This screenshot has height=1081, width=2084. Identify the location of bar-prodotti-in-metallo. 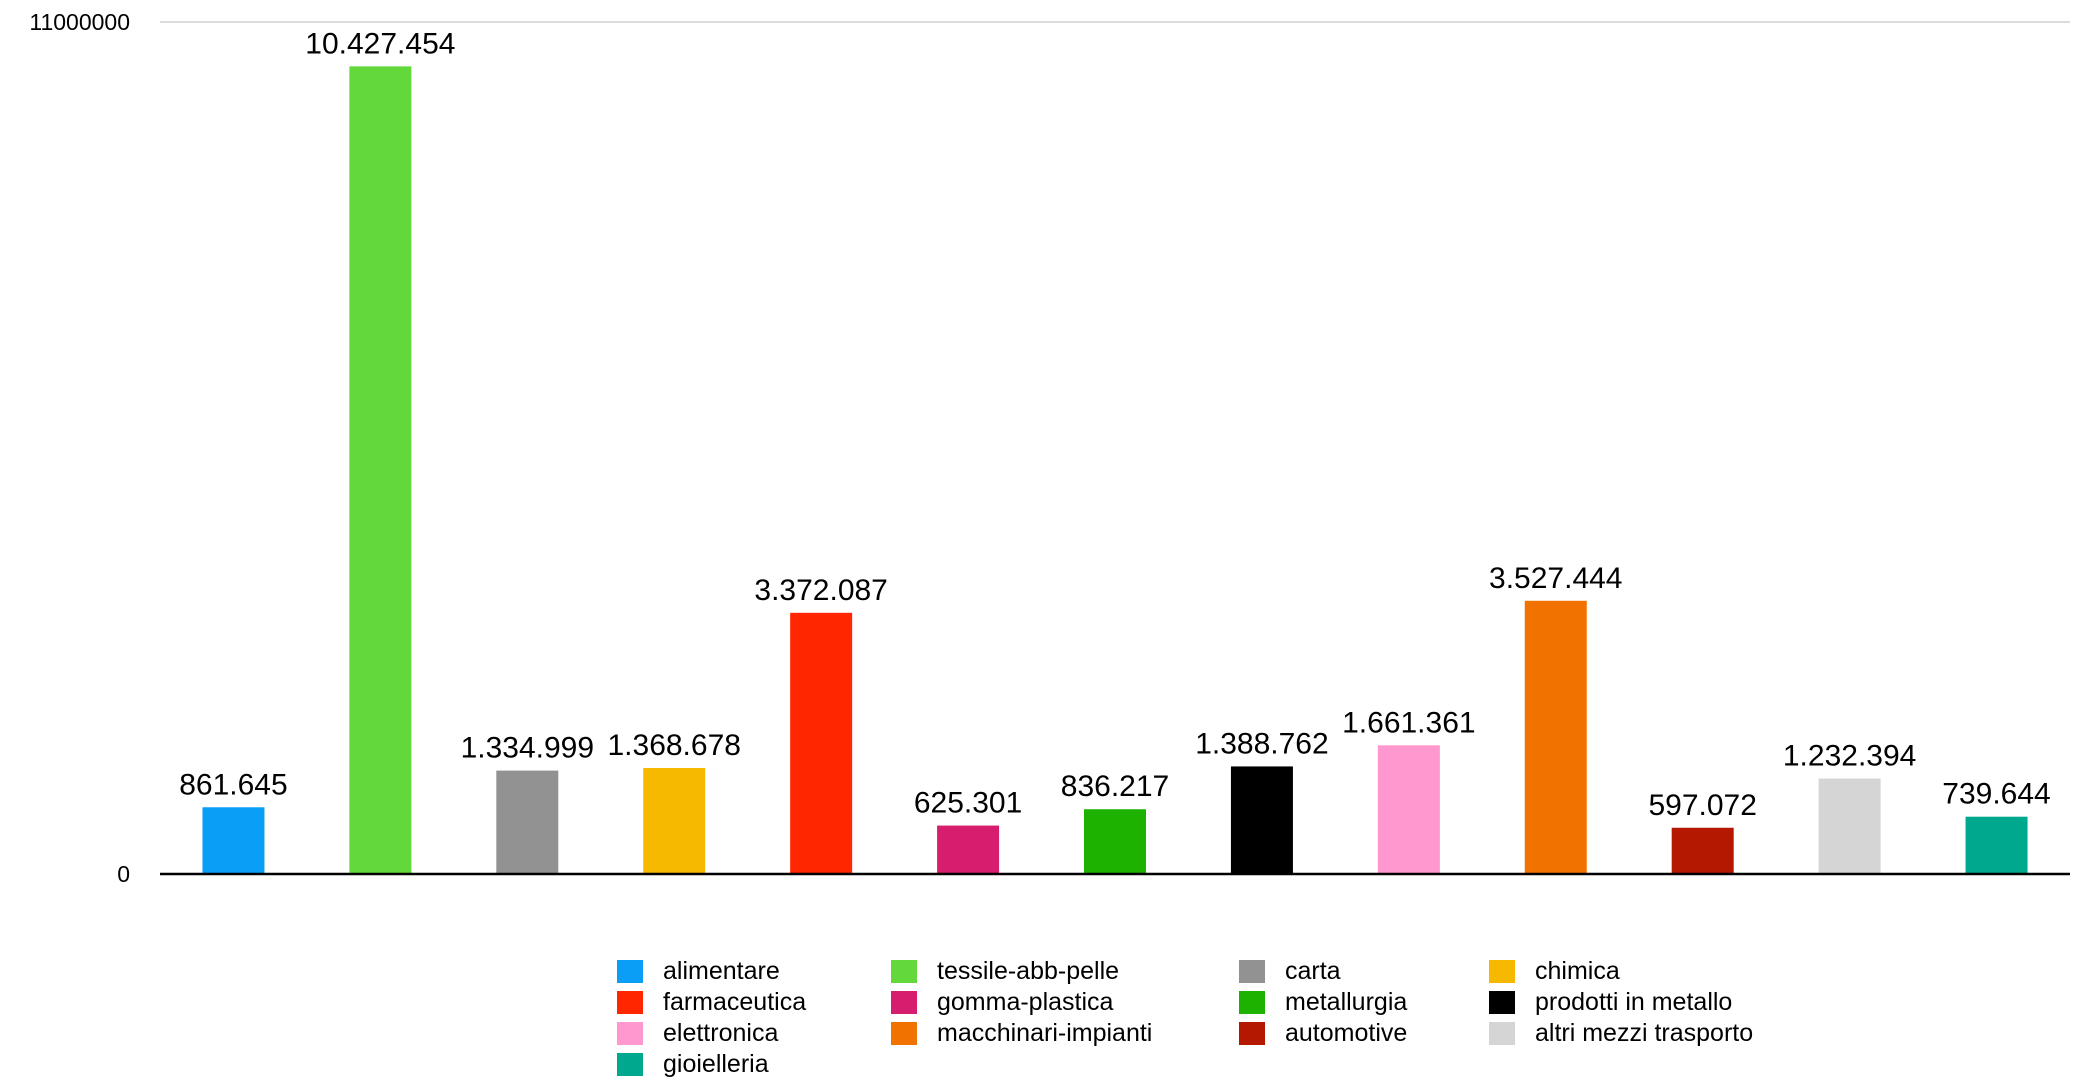
(1261, 820).